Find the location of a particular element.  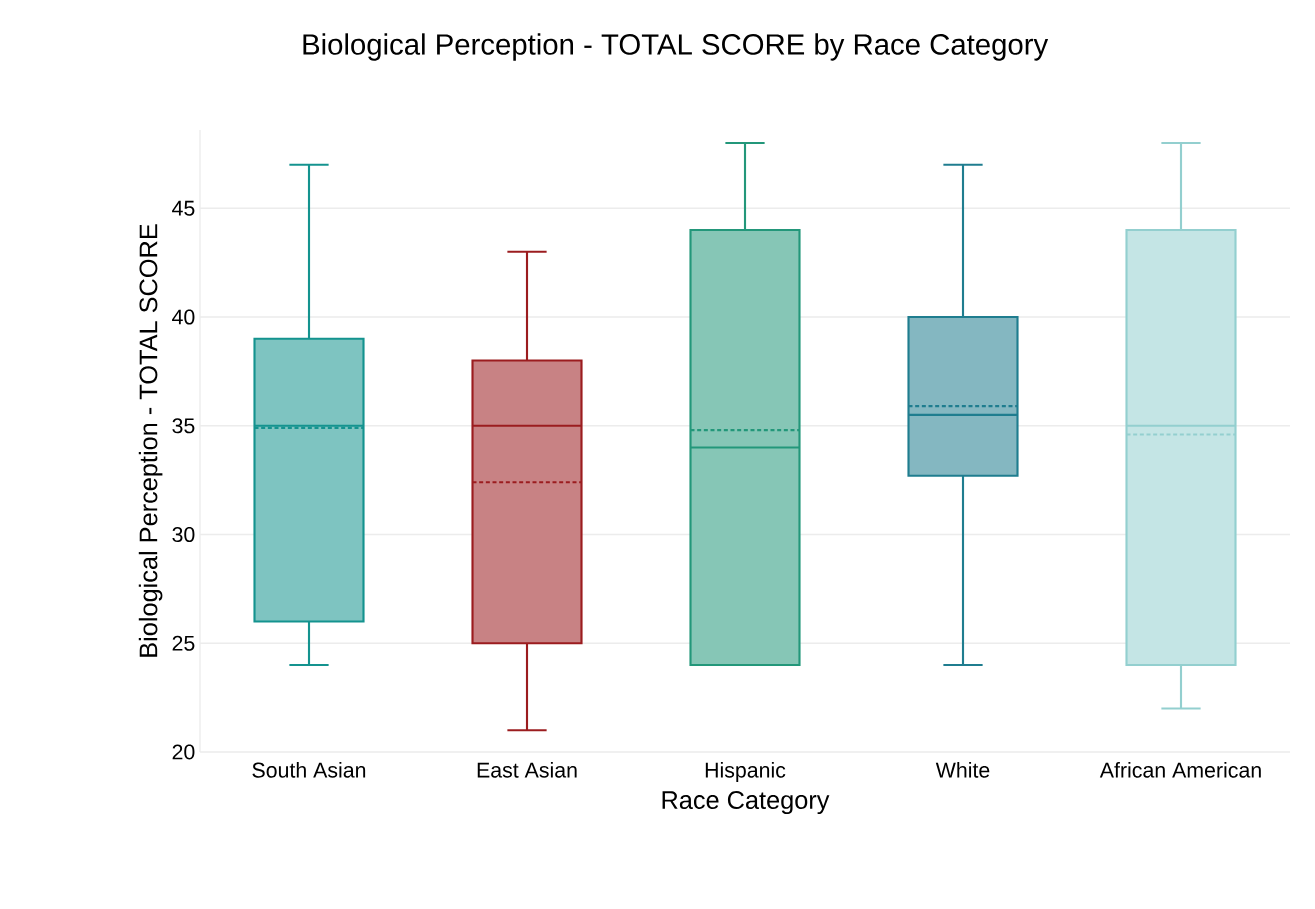

x-tick-label: Hispanic is located at coordinates (745, 772).